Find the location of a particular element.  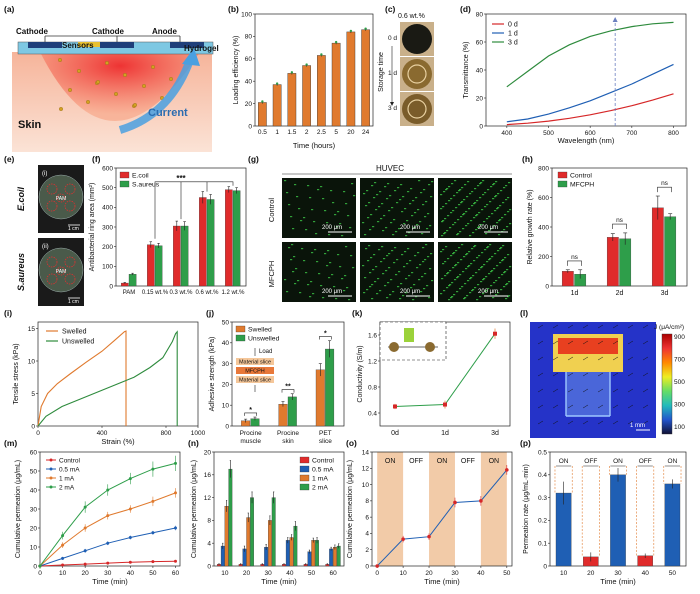

y-tick-label: 20 is located at coordinates (249, 104).